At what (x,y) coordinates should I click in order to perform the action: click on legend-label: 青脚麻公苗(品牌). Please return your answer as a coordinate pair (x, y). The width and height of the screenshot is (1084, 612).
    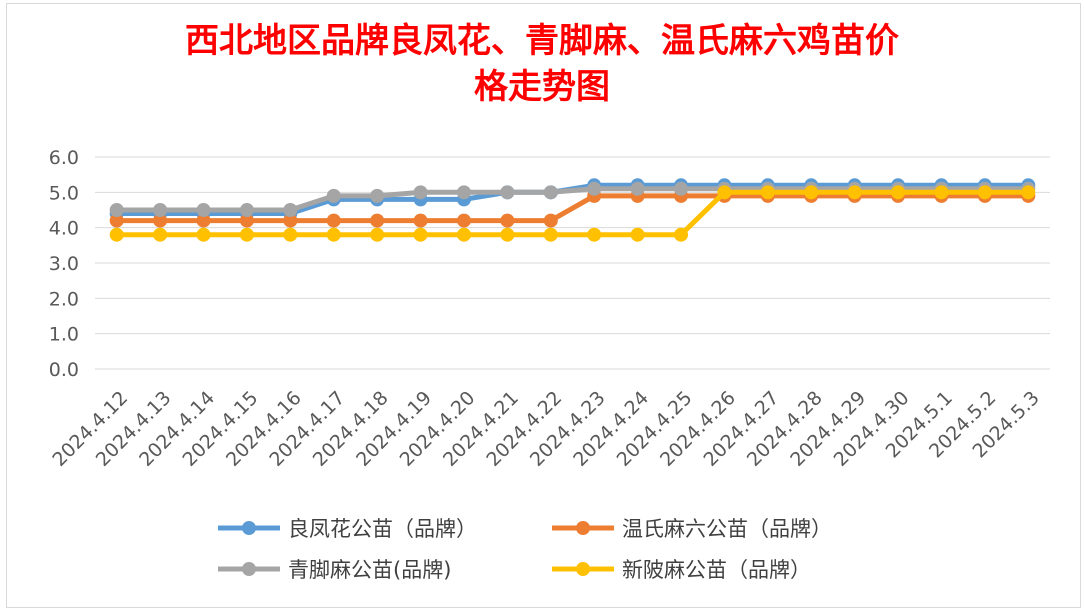
    Looking at the image, I should click on (369, 570).